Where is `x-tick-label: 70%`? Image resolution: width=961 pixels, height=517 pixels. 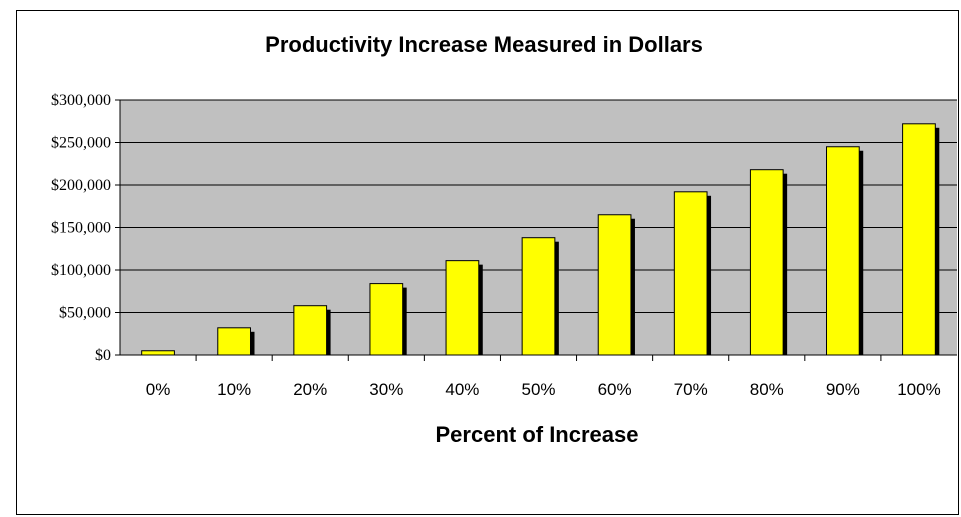
x-tick-label: 70% is located at coordinates (691, 389).